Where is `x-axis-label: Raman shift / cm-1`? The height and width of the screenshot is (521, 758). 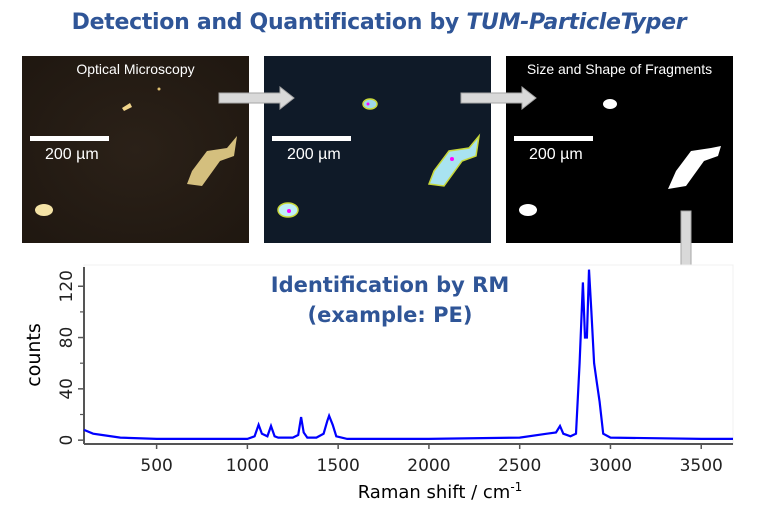
x-axis-label: Raman shift / cm-1 is located at coordinates (440, 491).